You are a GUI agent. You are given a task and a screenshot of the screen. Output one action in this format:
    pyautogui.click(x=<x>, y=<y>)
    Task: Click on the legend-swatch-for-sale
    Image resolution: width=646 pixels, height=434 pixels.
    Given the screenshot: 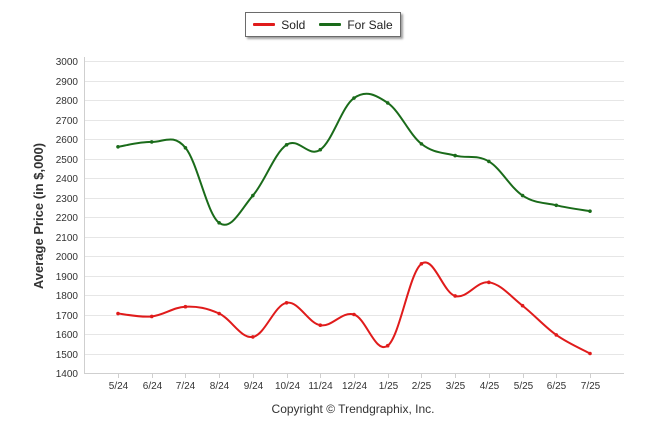 What is the action you would take?
    pyautogui.click(x=330, y=24)
    